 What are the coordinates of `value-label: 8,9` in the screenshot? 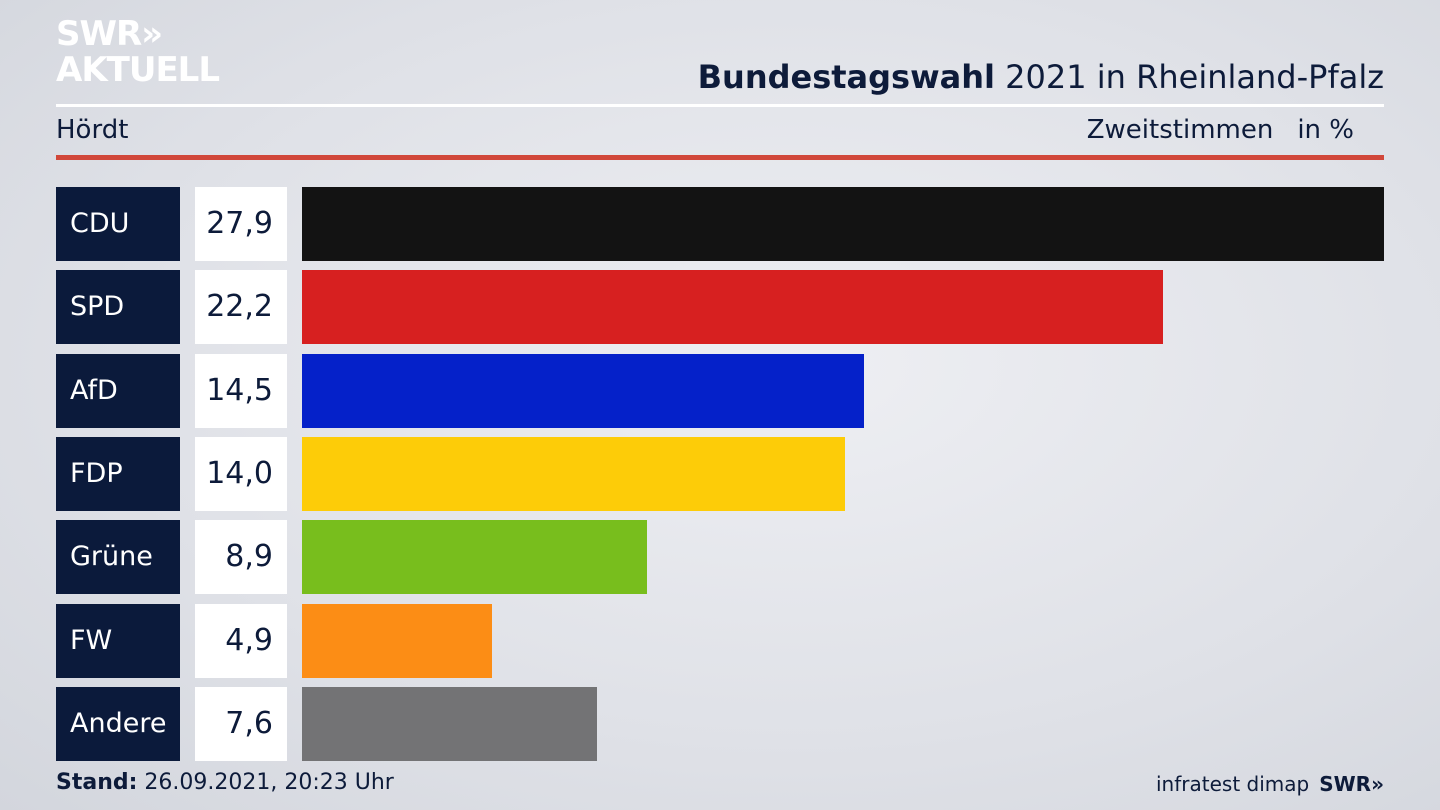 It's located at (241, 557).